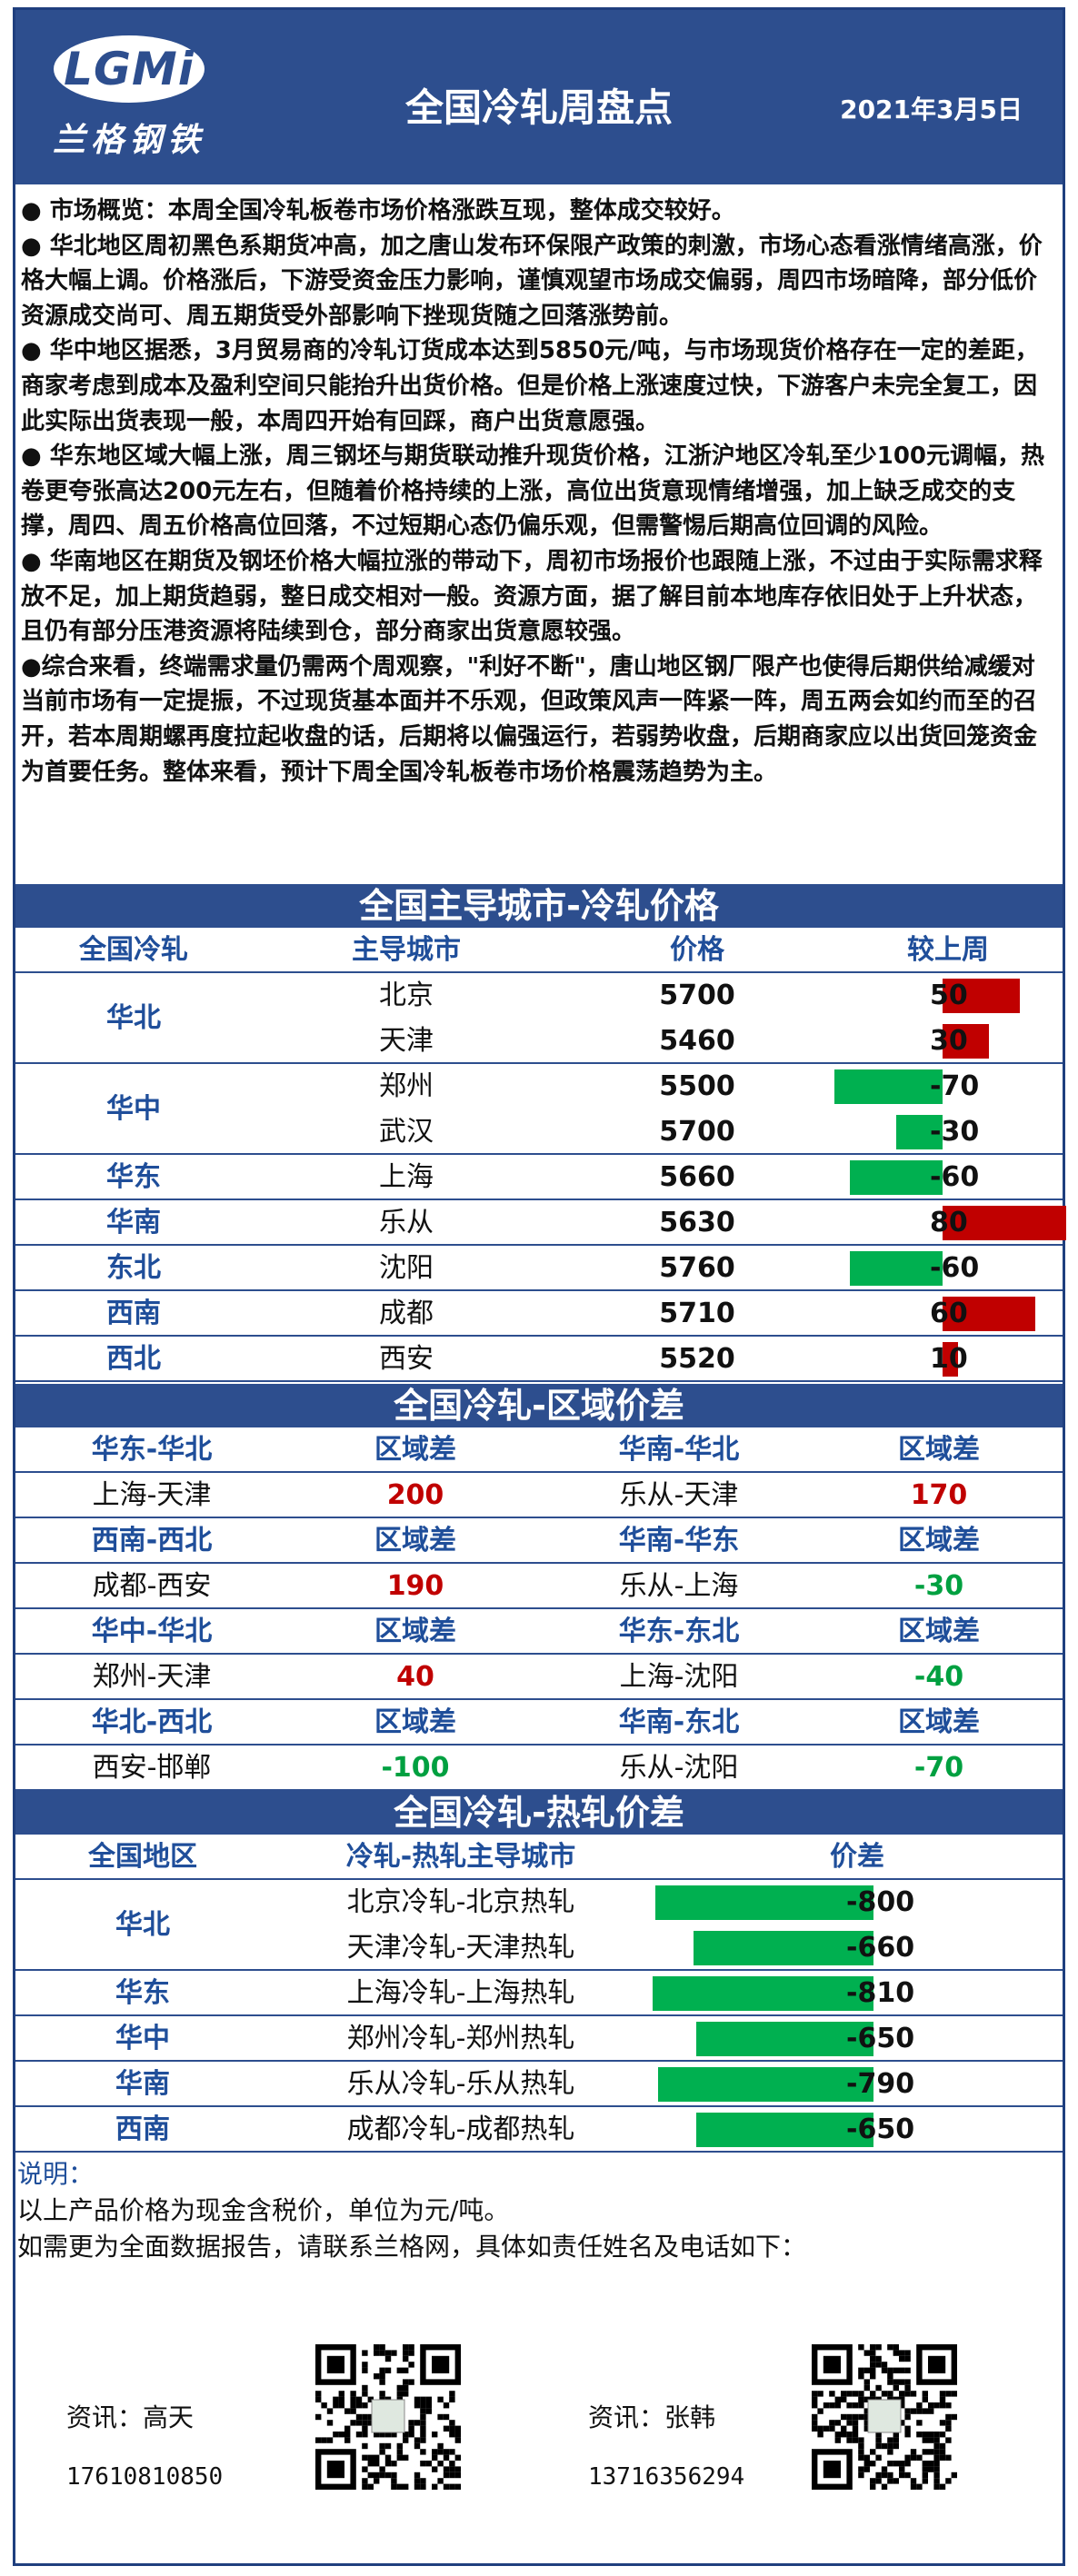  I want to click on price-value: 5700, so click(697, 1132).